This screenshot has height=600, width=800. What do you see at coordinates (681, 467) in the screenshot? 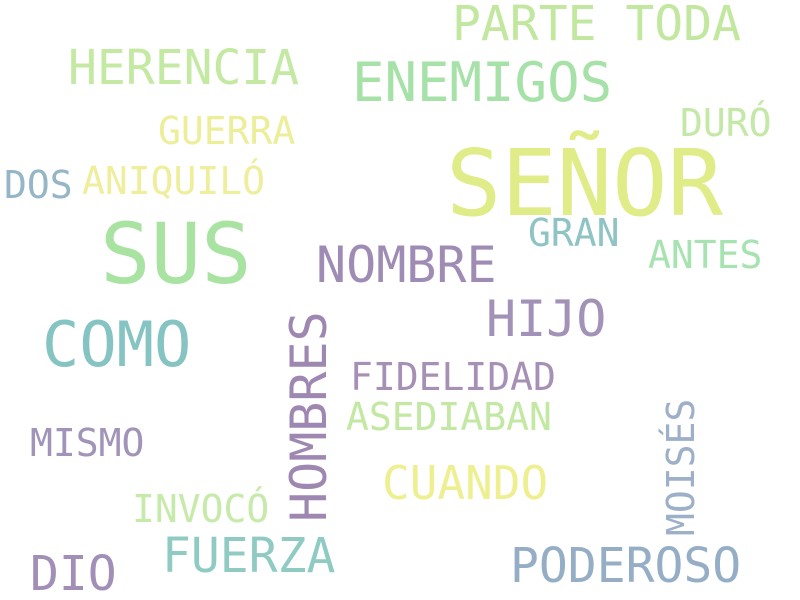
I see `word-moises: MOISÉS` at bounding box center [681, 467].